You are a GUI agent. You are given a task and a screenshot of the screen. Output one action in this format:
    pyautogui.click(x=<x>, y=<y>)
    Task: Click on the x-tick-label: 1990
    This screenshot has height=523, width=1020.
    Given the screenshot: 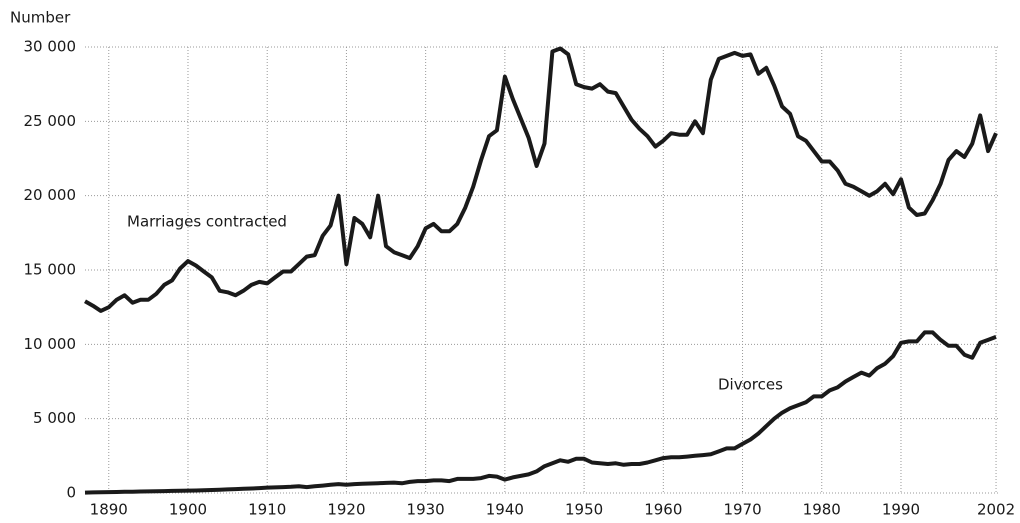 What is the action you would take?
    pyautogui.click(x=901, y=510)
    